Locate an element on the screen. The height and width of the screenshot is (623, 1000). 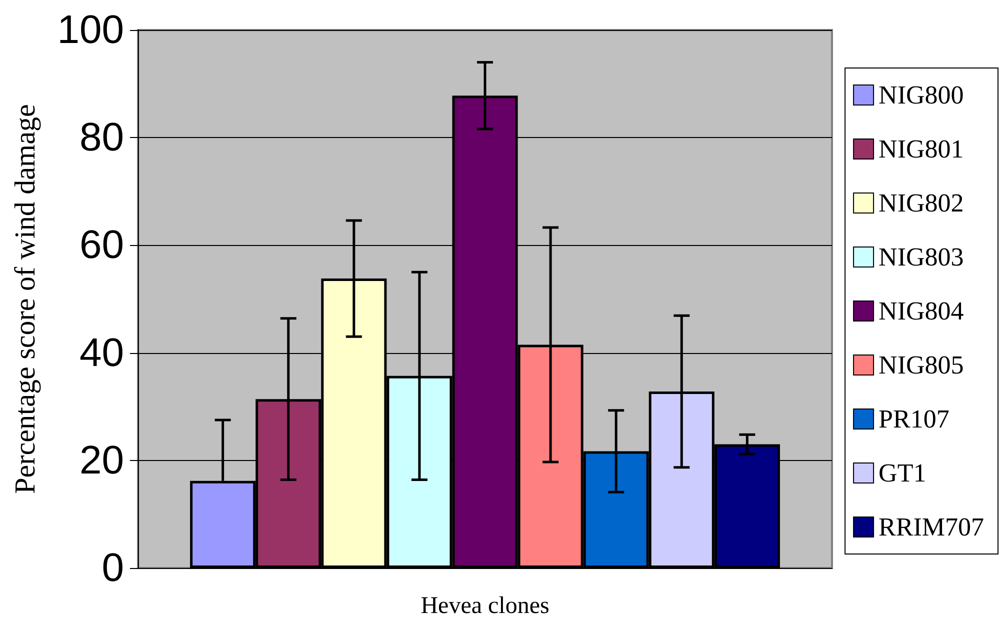
legend-label: PR107 is located at coordinates (914, 419).